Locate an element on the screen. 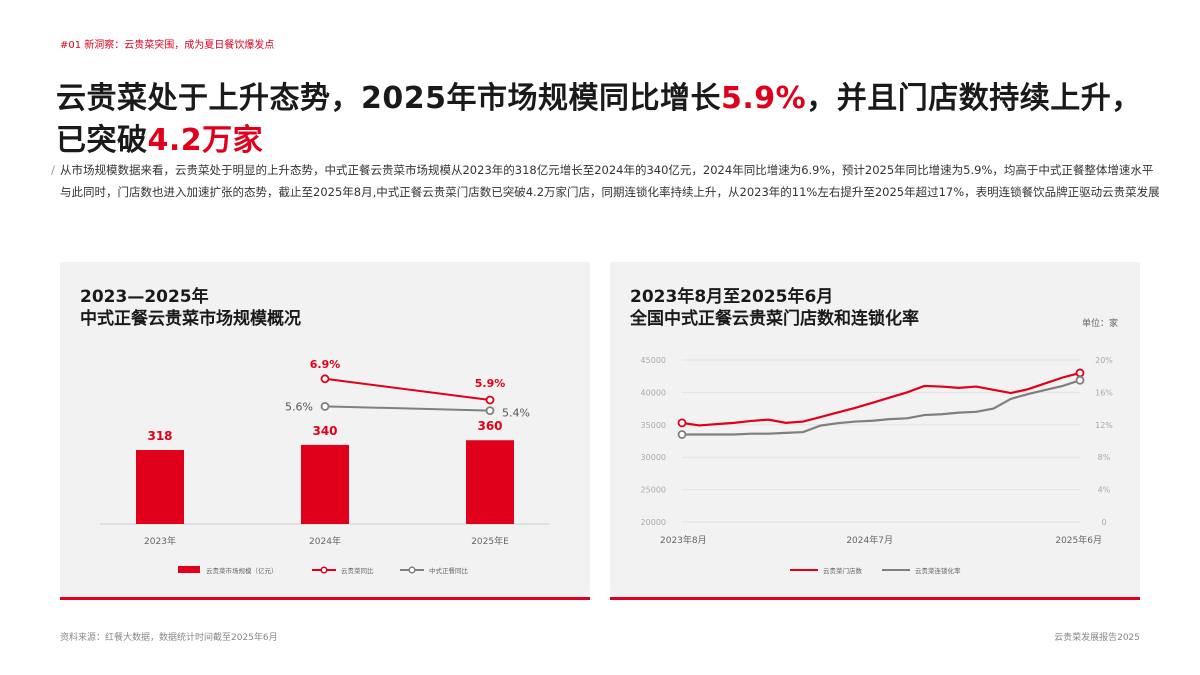 The width and height of the screenshot is (1200, 675). x-tick-label-1: 2023年8月 is located at coordinates (683, 540).